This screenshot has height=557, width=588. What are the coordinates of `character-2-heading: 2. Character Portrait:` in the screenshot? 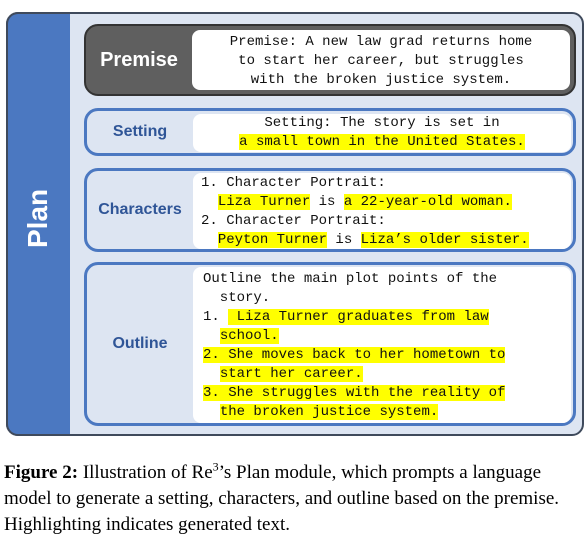 It's located at (293, 221).